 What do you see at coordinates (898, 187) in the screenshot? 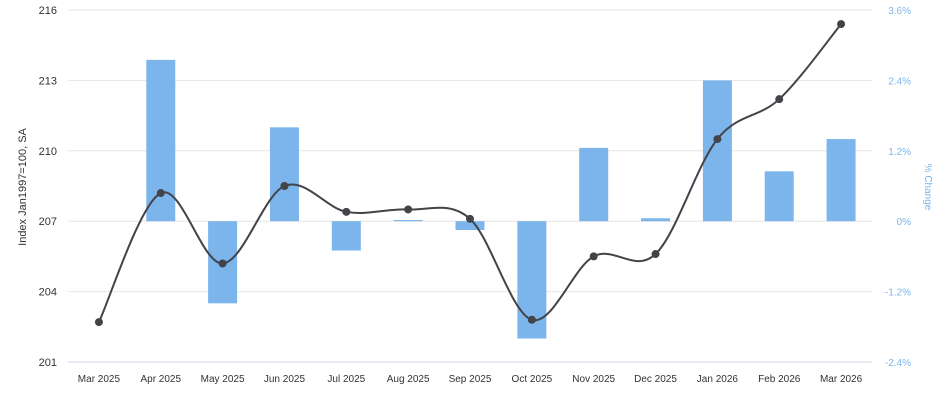
I see `right-axis-ticks: -2.4% -1.2% 0% 1.2% 2.4% 3.6%` at bounding box center [898, 187].